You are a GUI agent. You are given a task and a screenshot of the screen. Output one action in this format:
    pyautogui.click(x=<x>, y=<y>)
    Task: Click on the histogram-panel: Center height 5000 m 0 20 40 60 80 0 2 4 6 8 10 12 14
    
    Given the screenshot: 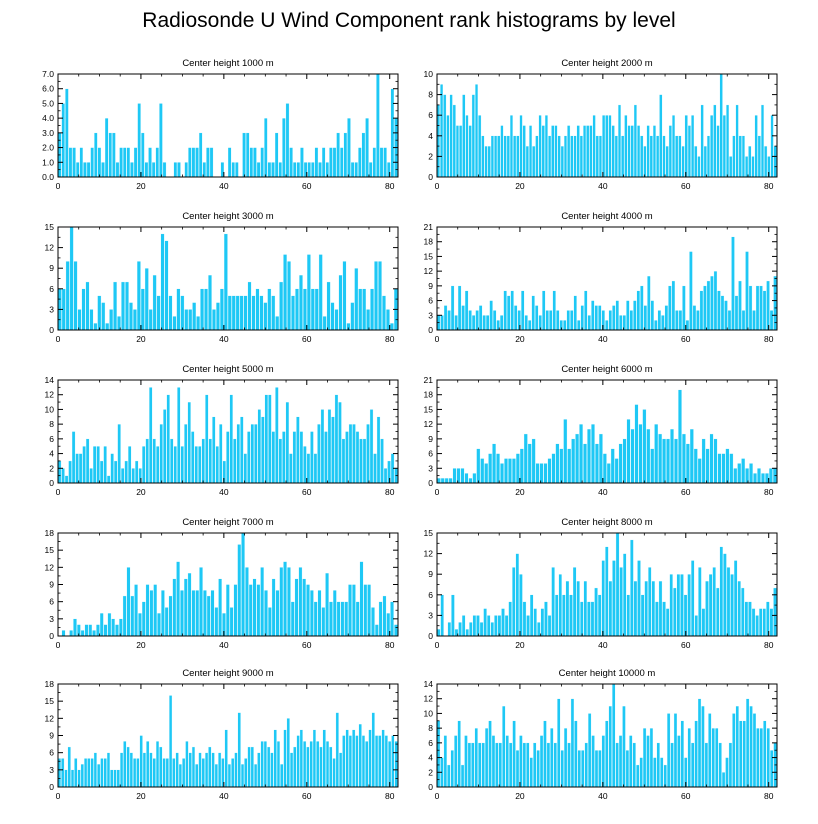 What is the action you would take?
    pyautogui.click(x=222, y=430)
    